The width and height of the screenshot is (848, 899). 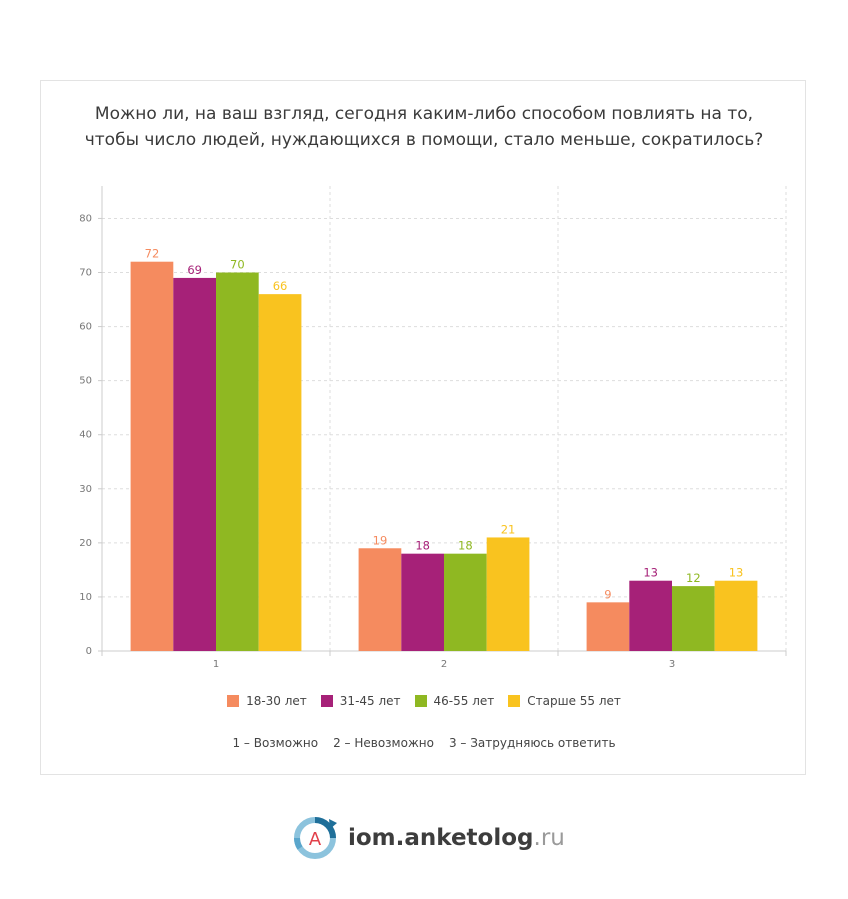 I want to click on legend-label: 18-30 лет, so click(x=276, y=701).